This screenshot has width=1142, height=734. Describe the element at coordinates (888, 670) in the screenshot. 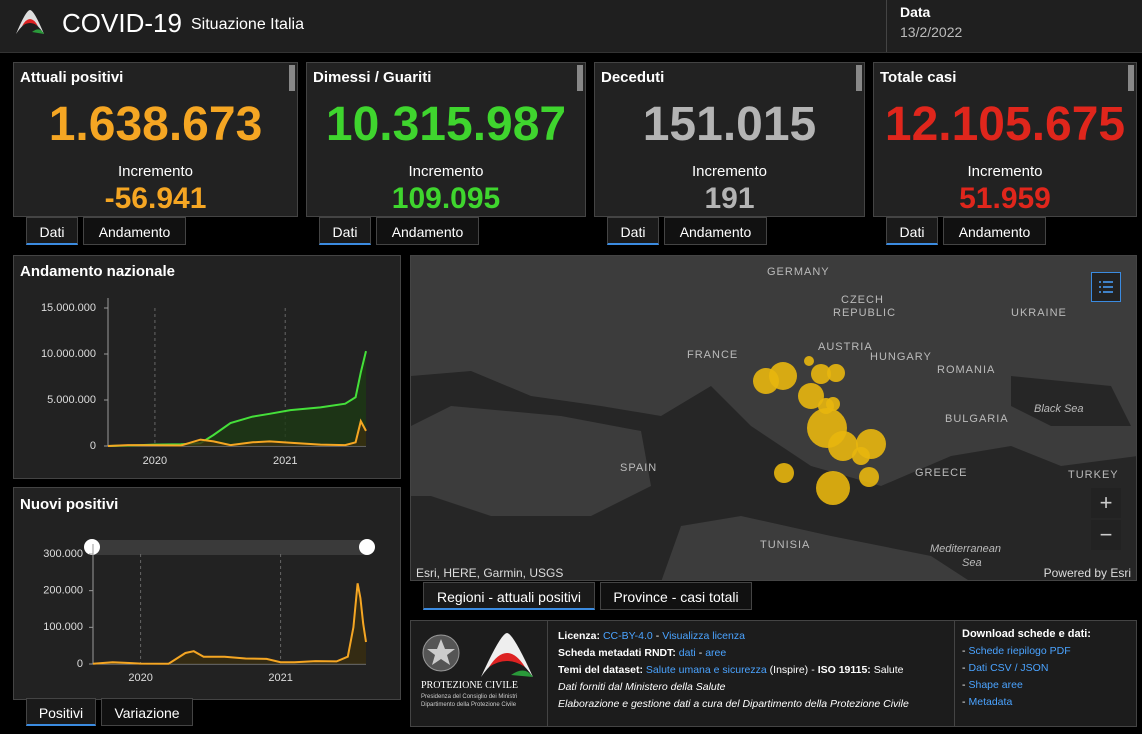

I see `value: Salute` at that location.